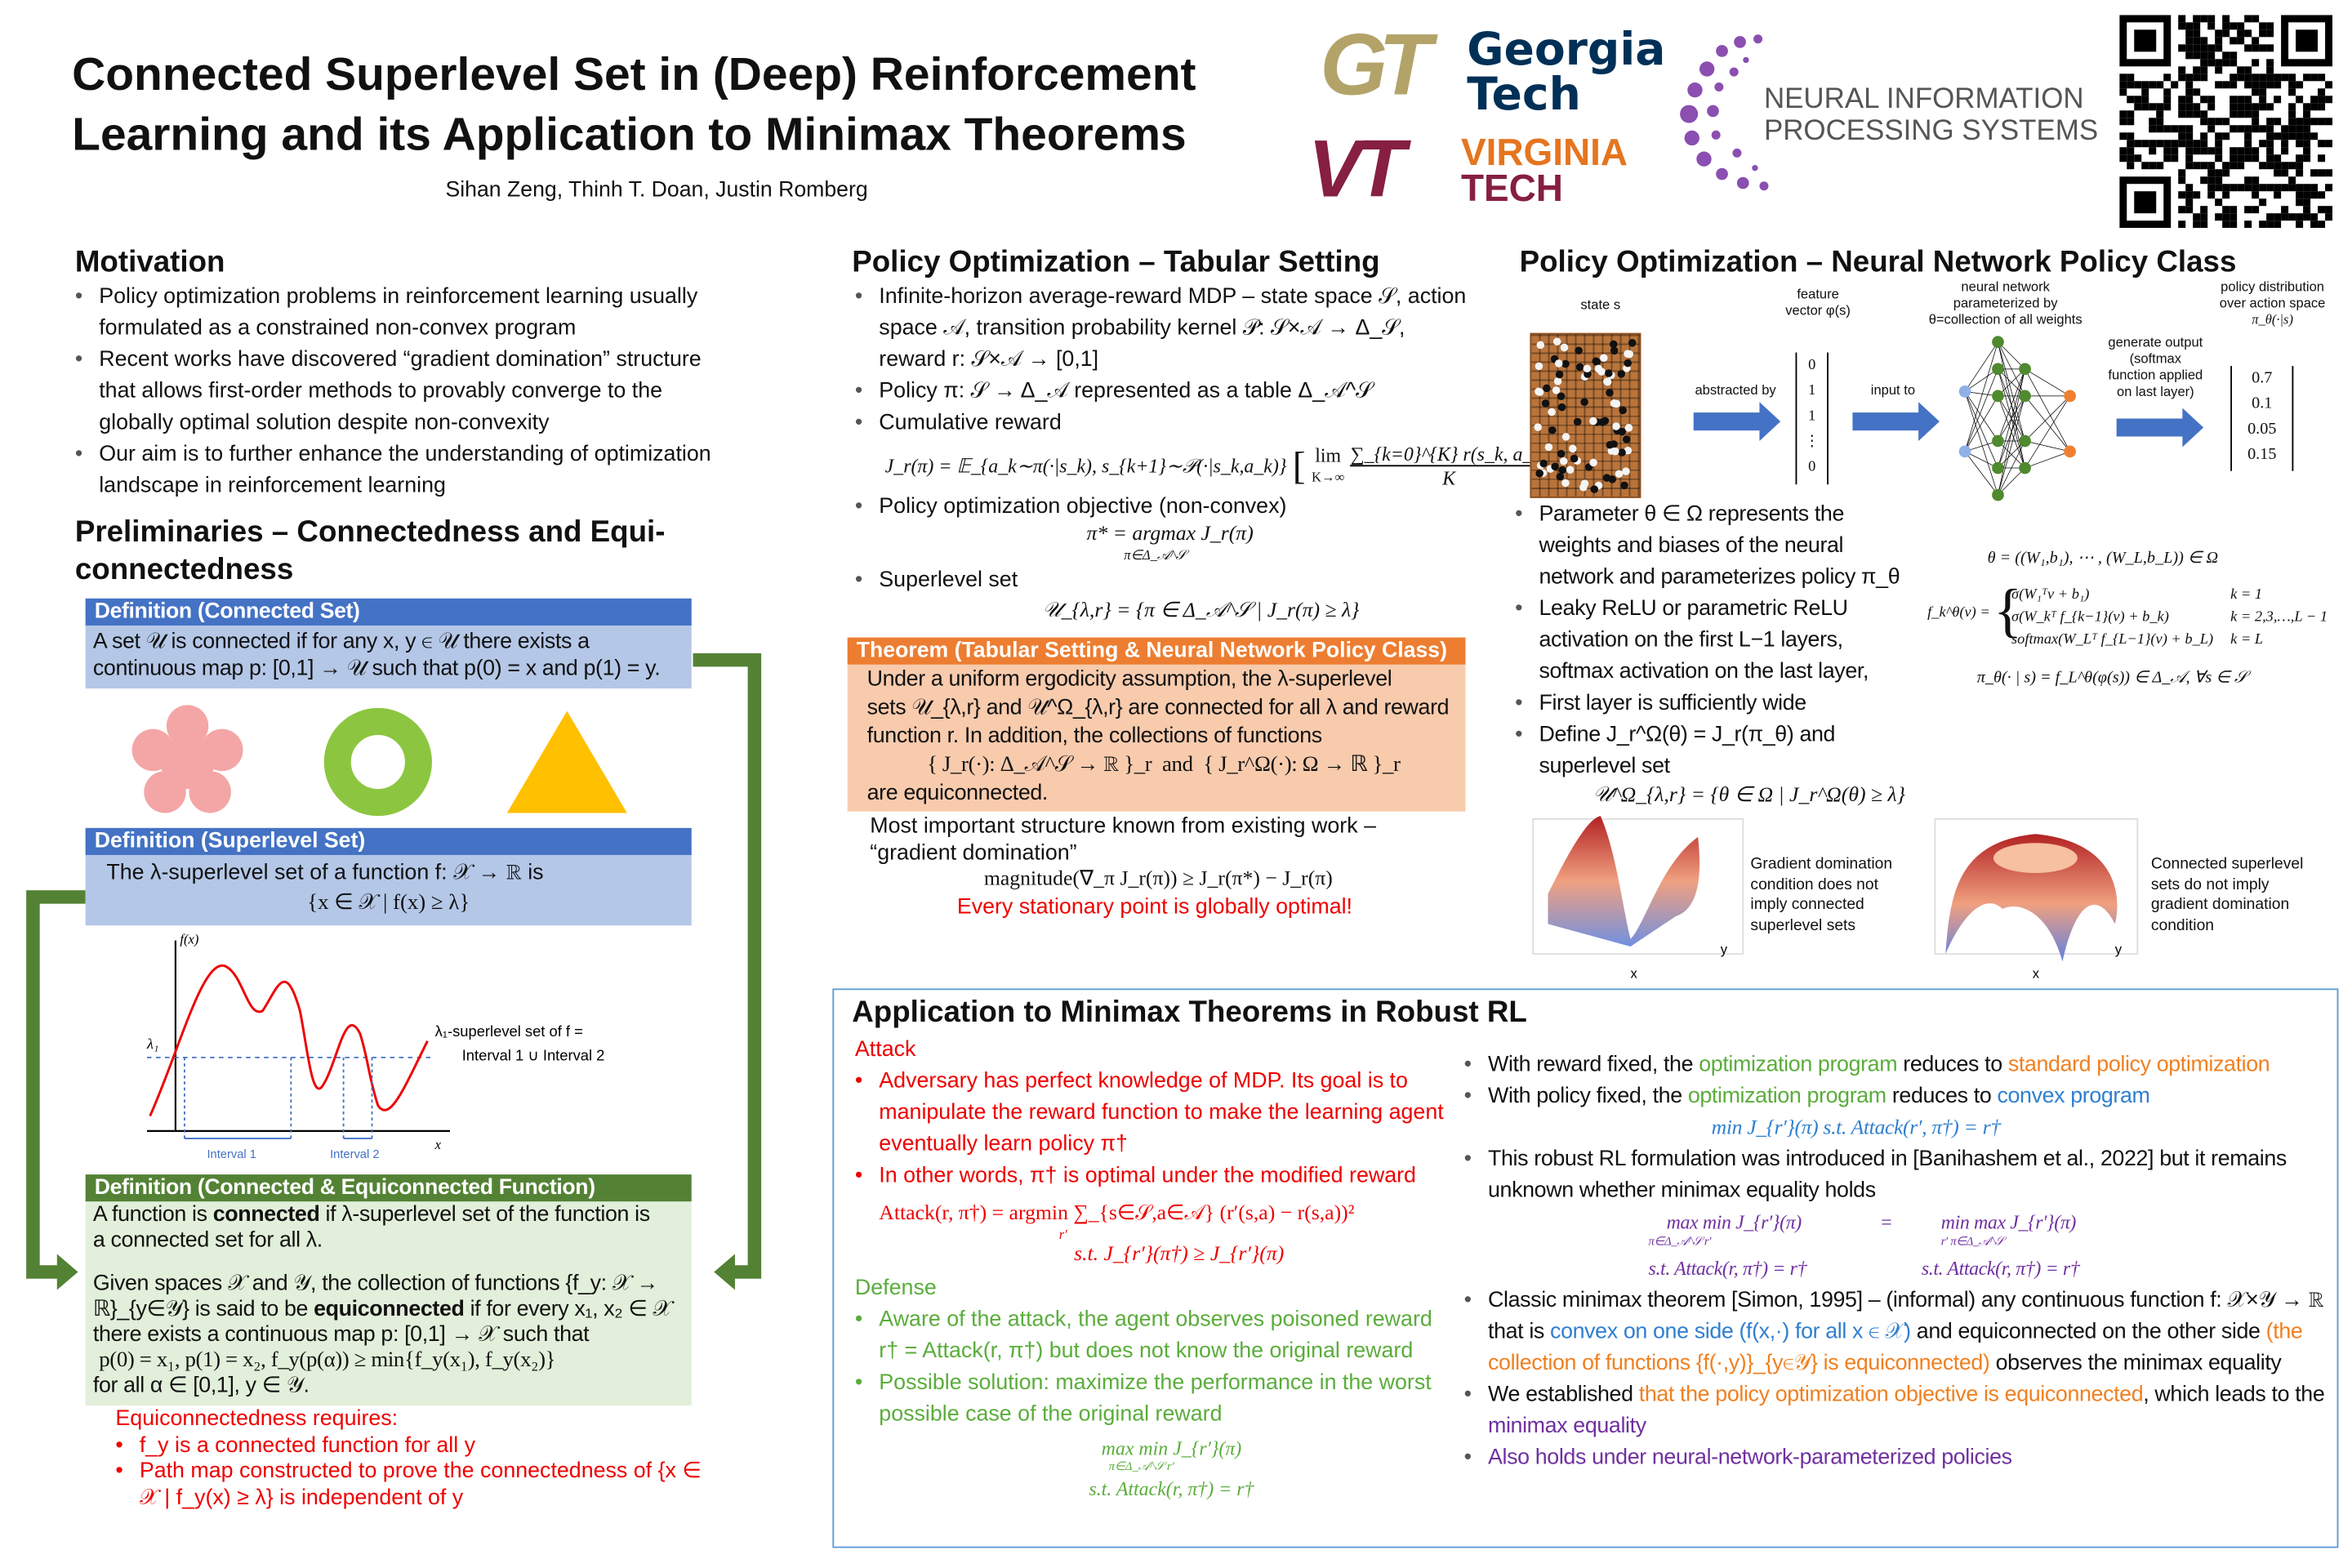 This screenshot has width=2352, height=1568. Describe the element at coordinates (1492, 69) in the screenshot. I see `georgia-tech-logo: GT Georgia Tech` at that location.